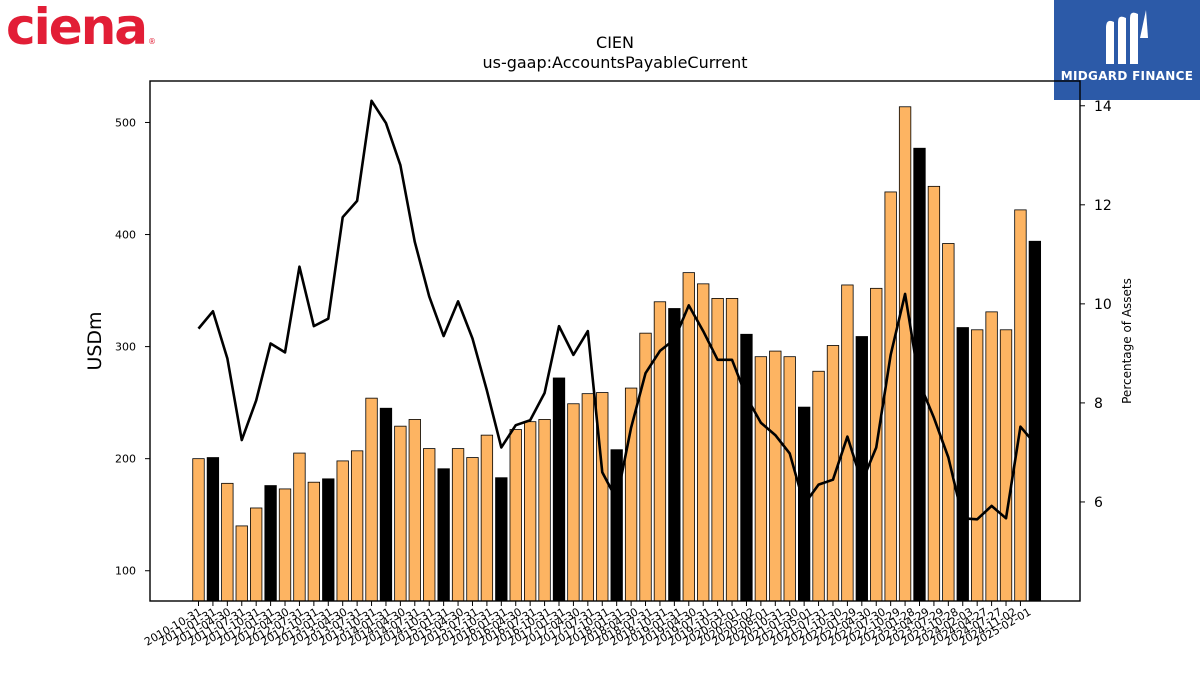  Describe the element at coordinates (81, 27) in the screenshot. I see `ciena-logo: ciena ®` at that location.